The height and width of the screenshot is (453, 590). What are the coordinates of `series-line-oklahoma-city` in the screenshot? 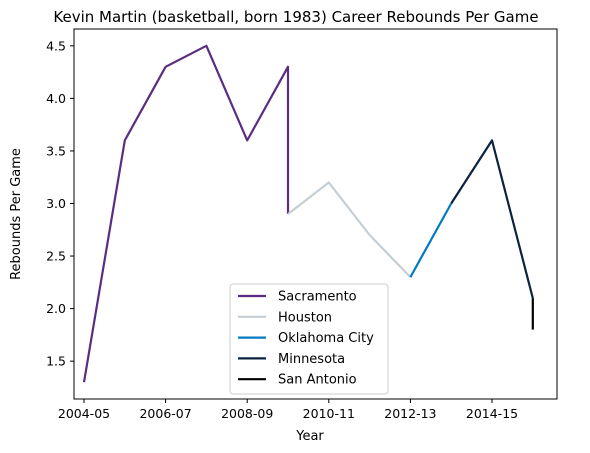 It's located at (431, 240).